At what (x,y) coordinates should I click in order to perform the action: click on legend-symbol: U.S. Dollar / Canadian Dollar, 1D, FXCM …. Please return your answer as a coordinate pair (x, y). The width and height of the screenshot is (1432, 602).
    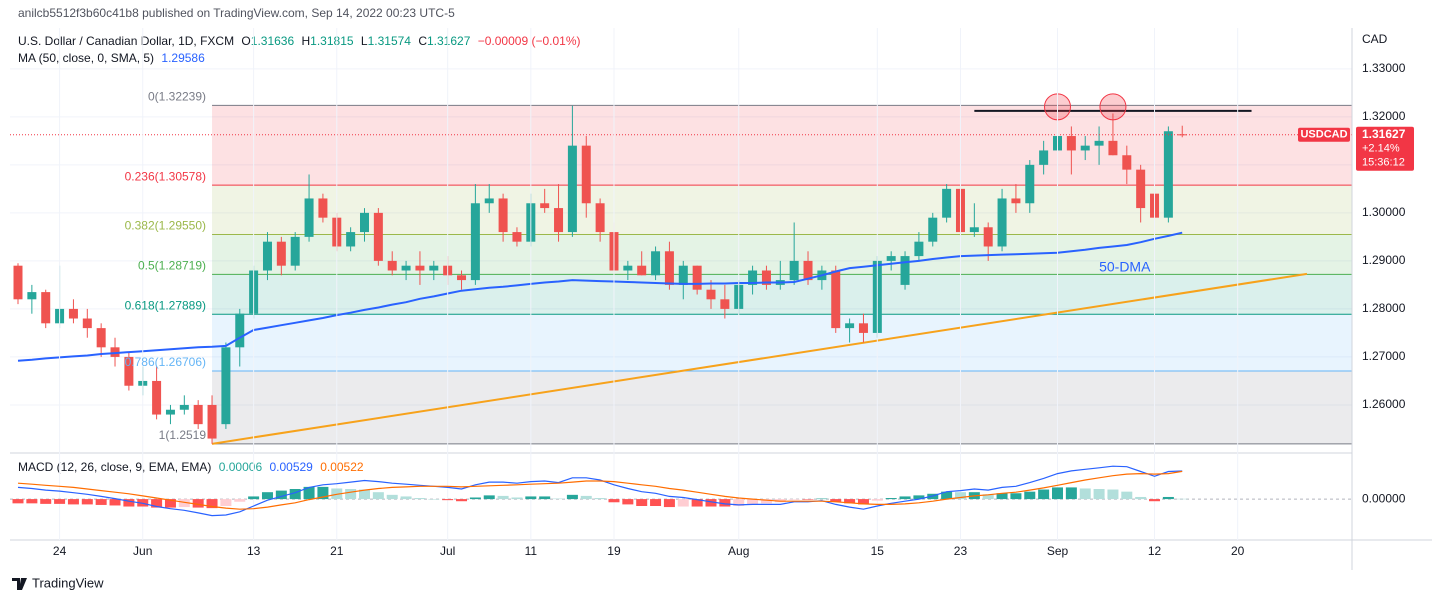
    Looking at the image, I should click on (299, 41).